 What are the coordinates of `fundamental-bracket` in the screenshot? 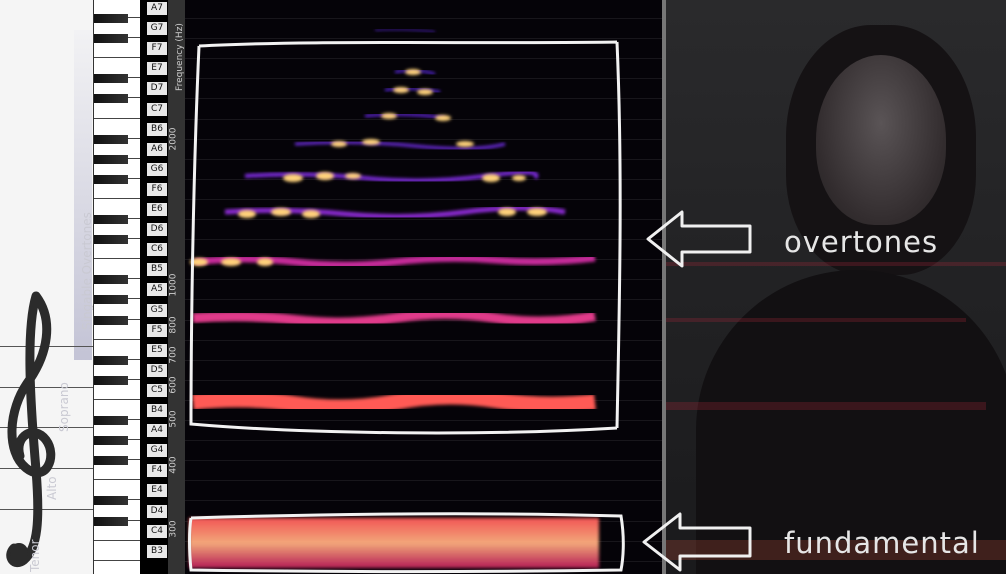 It's located at (406, 542).